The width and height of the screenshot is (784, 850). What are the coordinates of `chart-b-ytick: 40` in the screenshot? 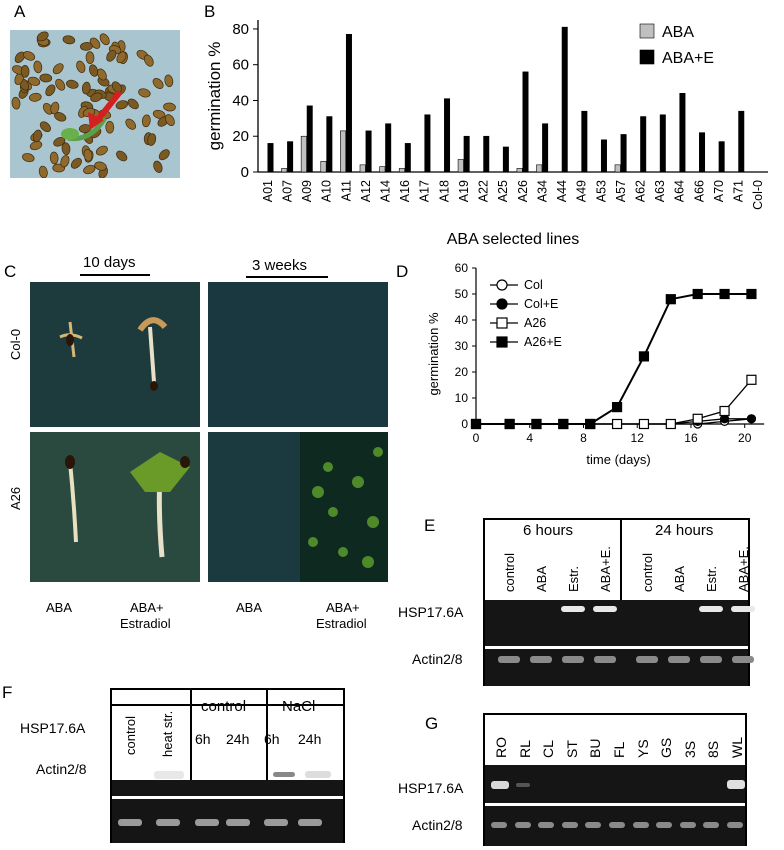 It's located at (240, 100).